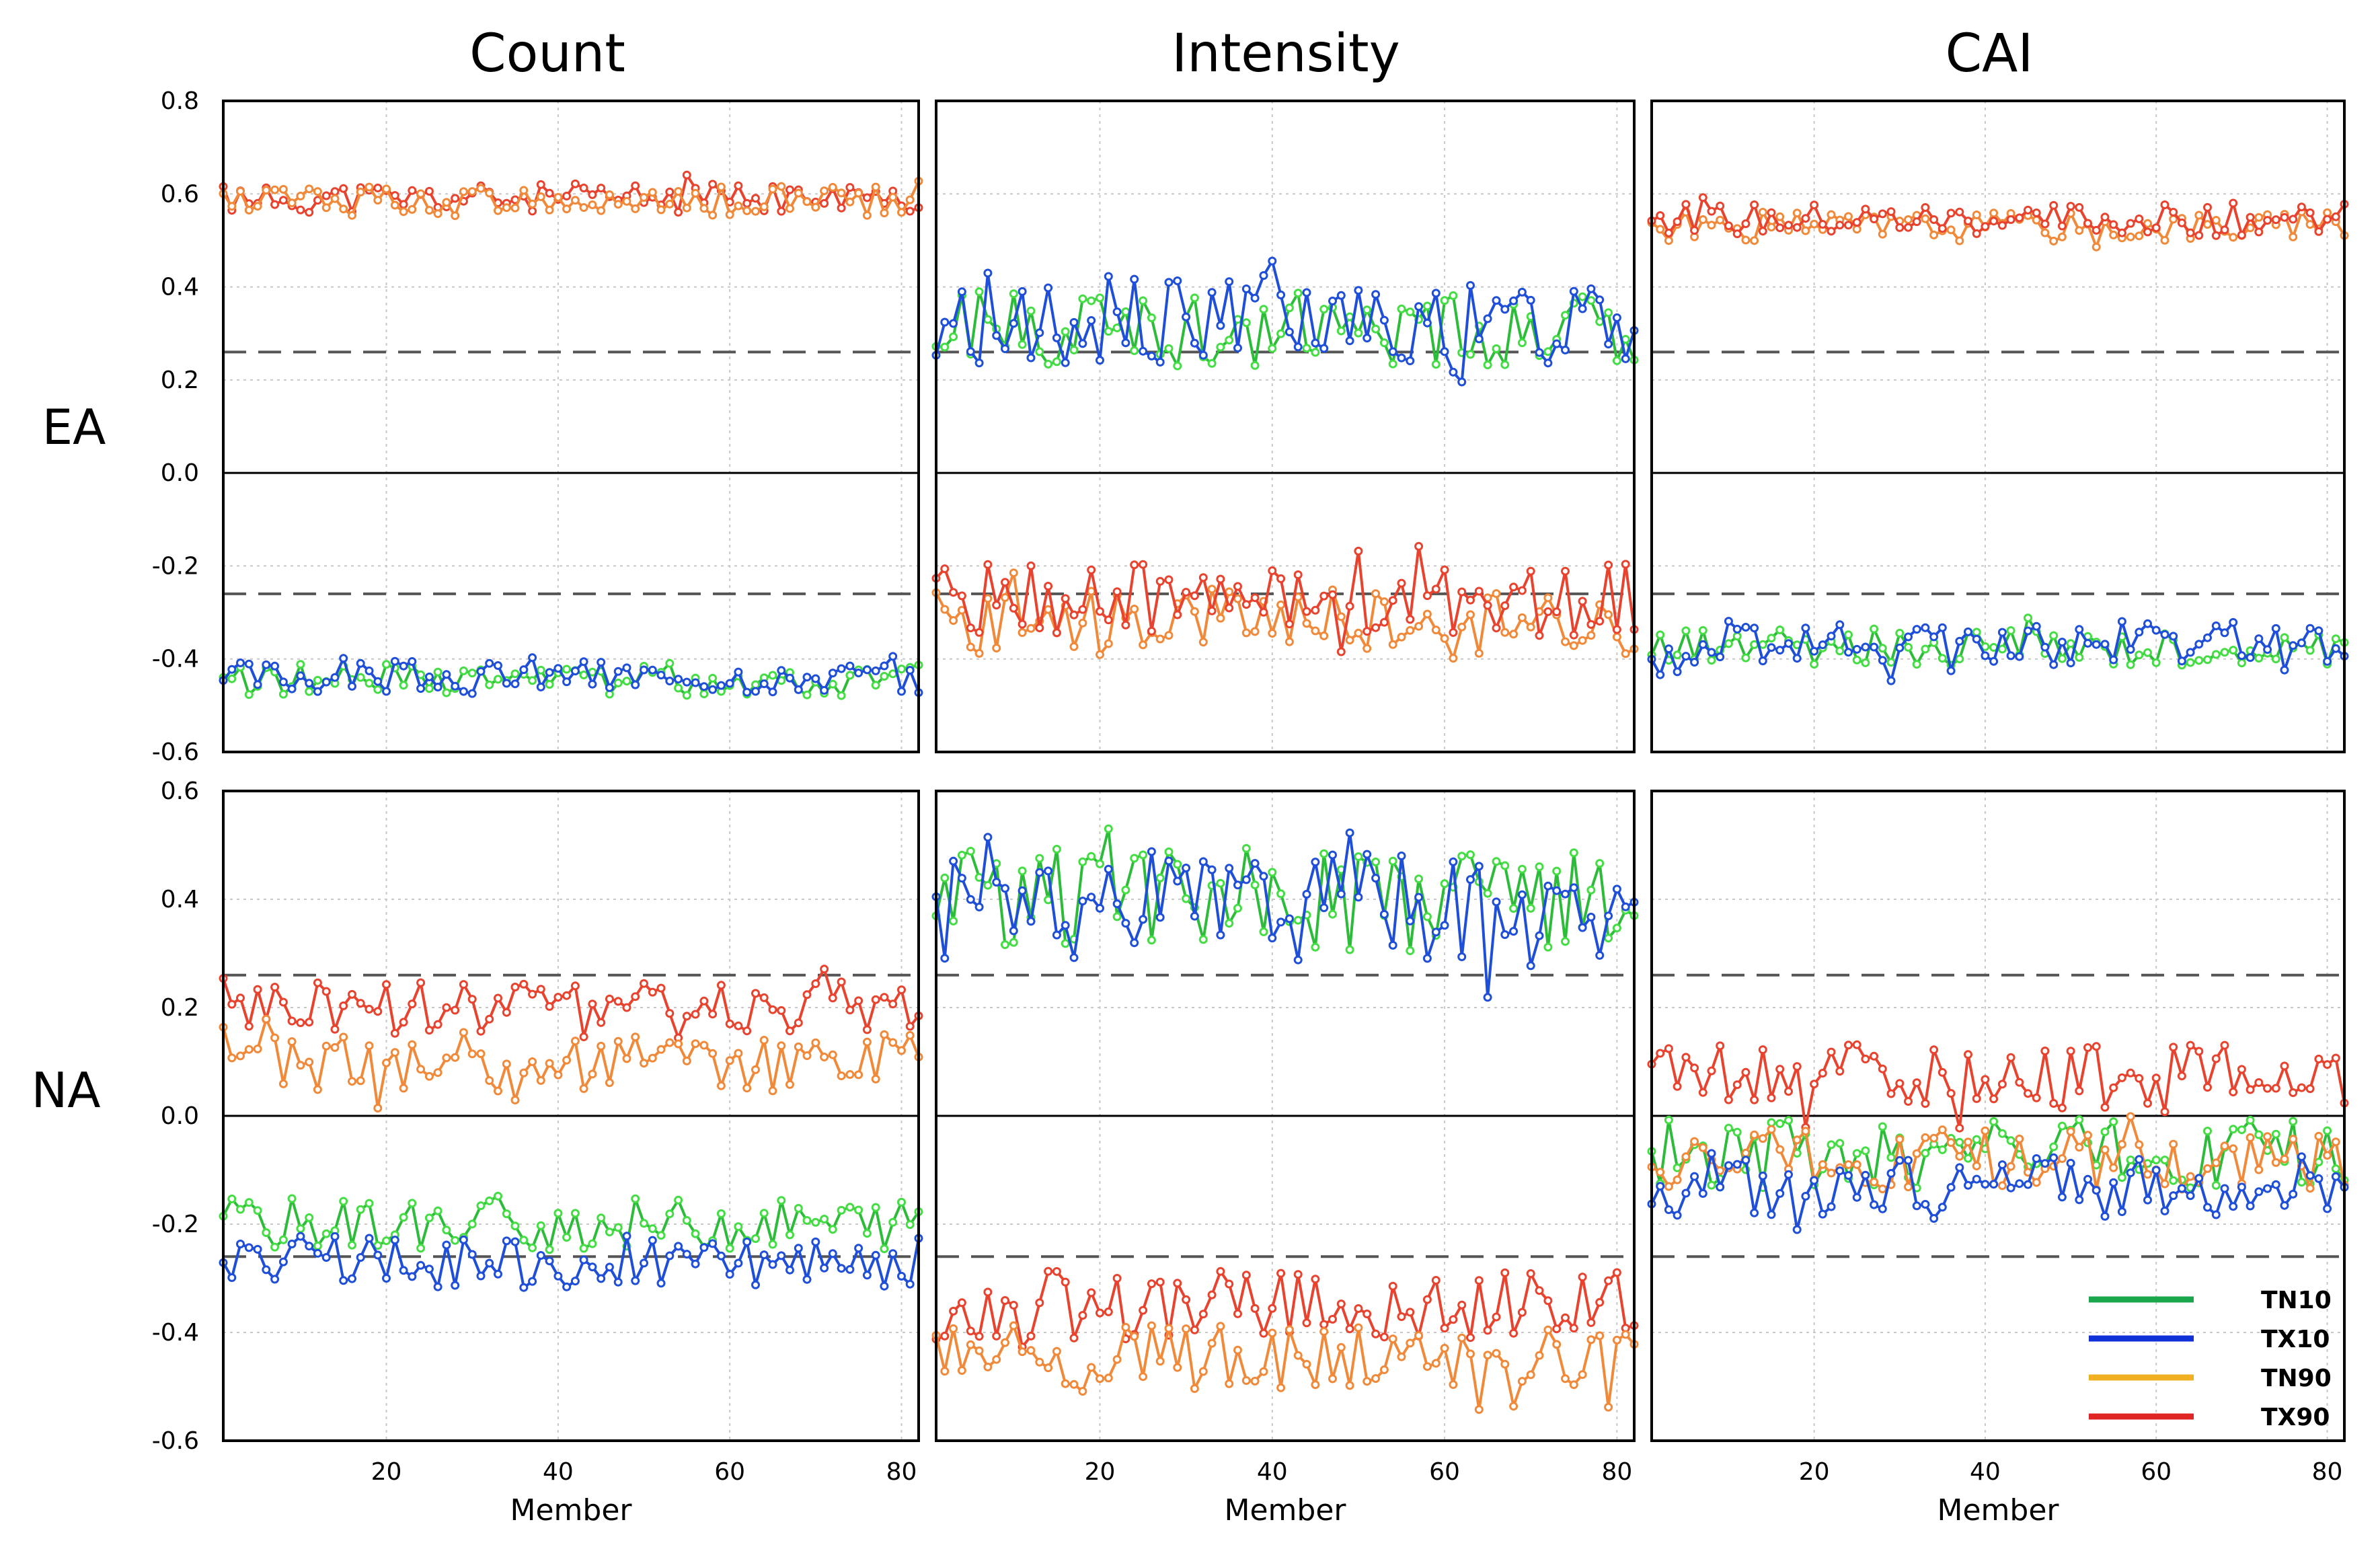 The image size is (2380, 1547). I want to click on series-line-tn10, so click(1285, 328).